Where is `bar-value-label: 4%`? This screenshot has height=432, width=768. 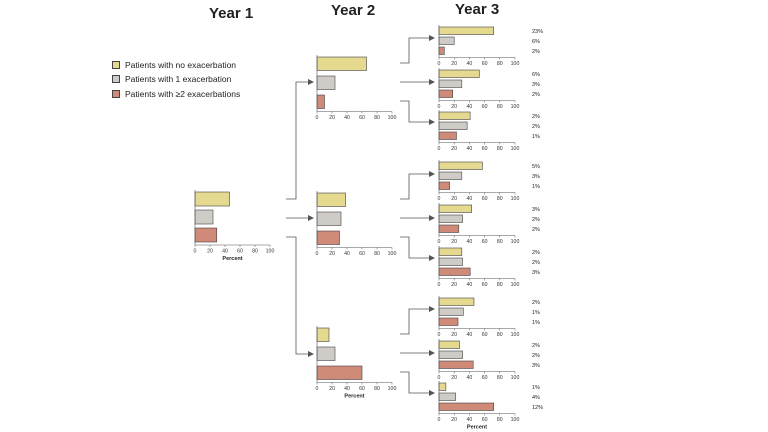
bar-value-label: 4% is located at coordinates (536, 398).